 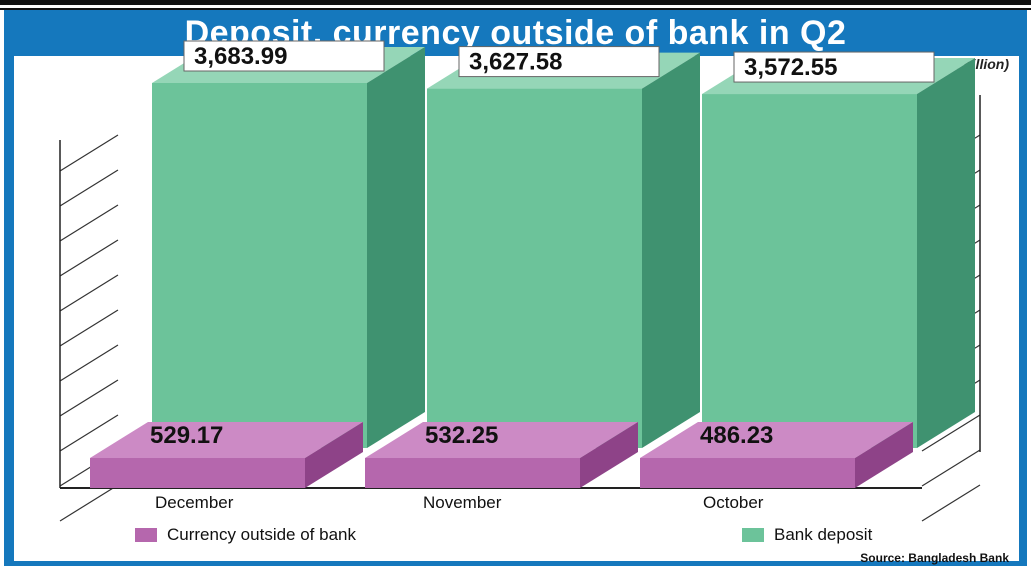 I want to click on legend-swatch-currency, so click(x=146, y=535).